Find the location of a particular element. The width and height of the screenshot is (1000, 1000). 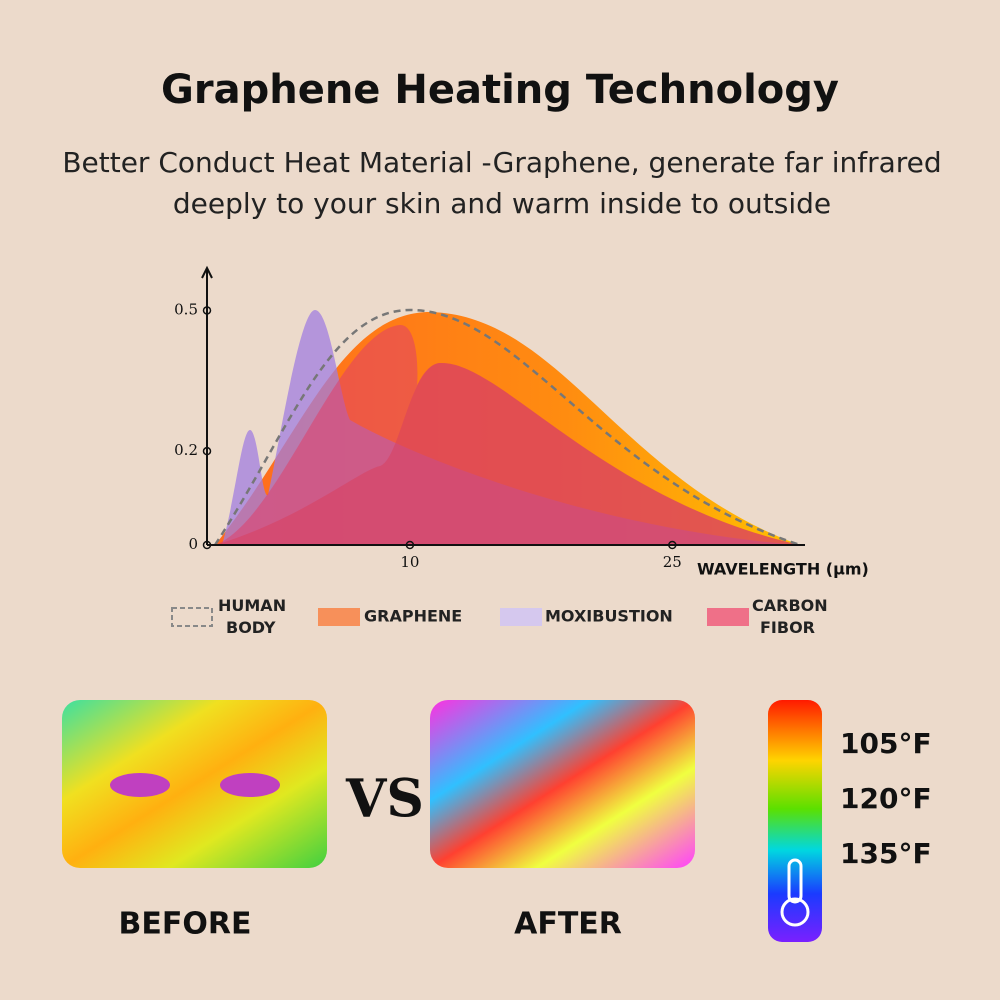

curves is located at coordinates (507, 427).